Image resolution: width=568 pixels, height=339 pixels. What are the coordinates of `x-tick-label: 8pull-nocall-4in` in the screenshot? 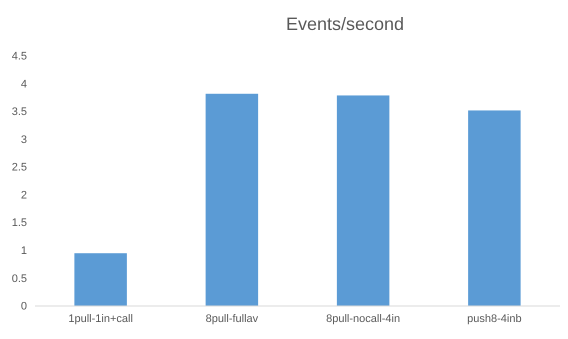 It's located at (363, 318).